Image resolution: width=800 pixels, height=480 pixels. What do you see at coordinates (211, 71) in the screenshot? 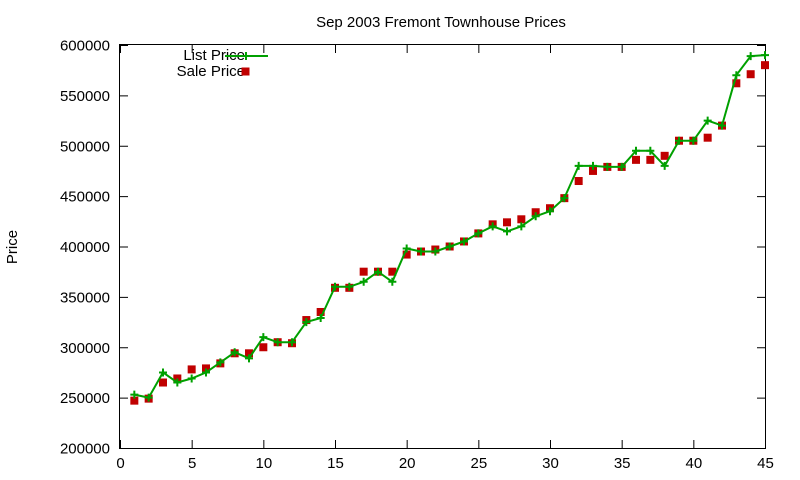
I see `legend-label-sale-price: Sale Price` at bounding box center [211, 71].